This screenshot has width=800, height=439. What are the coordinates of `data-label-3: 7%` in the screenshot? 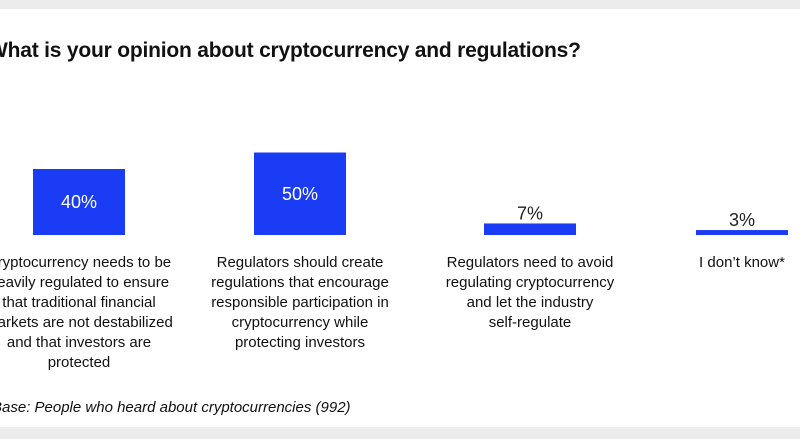 It's located at (530, 213).